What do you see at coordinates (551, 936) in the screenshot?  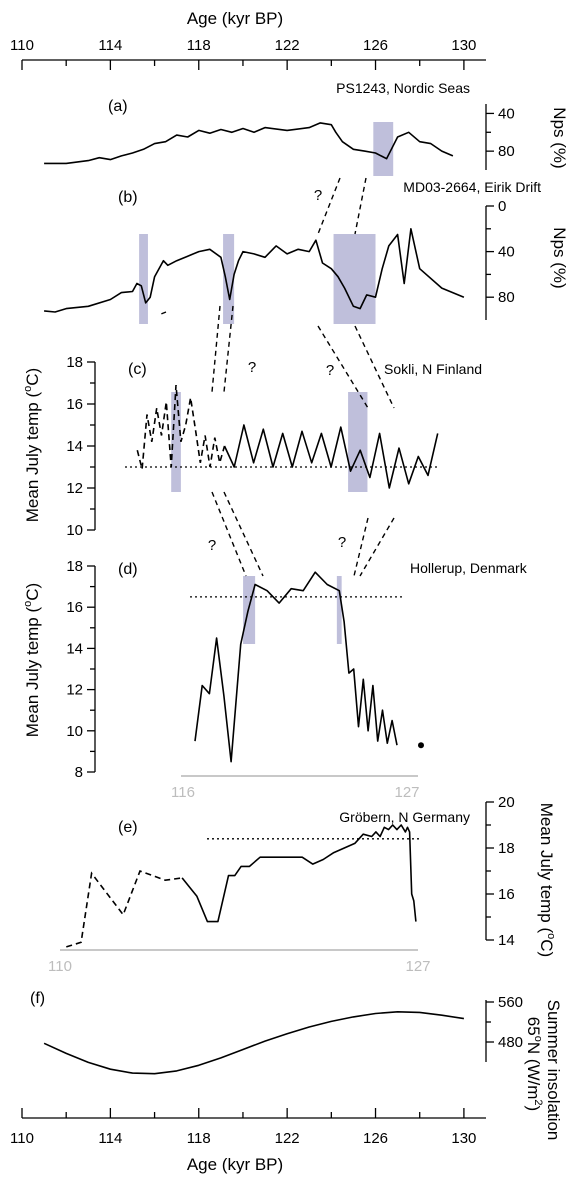 I see `panel-e-ylabel-sup: o` at bounding box center [551, 936].